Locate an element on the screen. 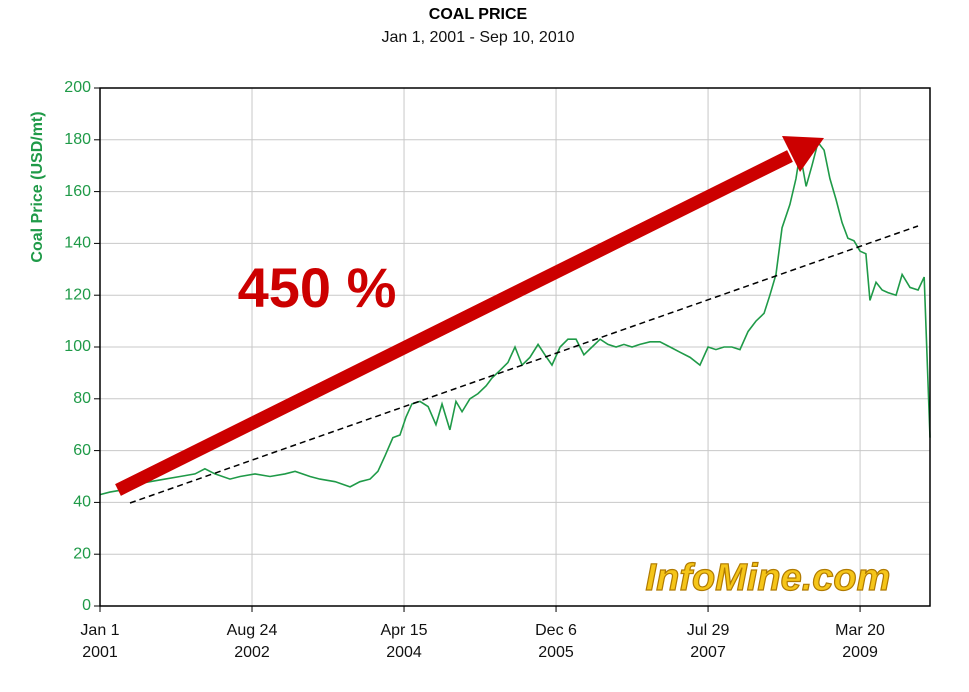  x-tick-label: Dec 6 2005 is located at coordinates (556, 641).